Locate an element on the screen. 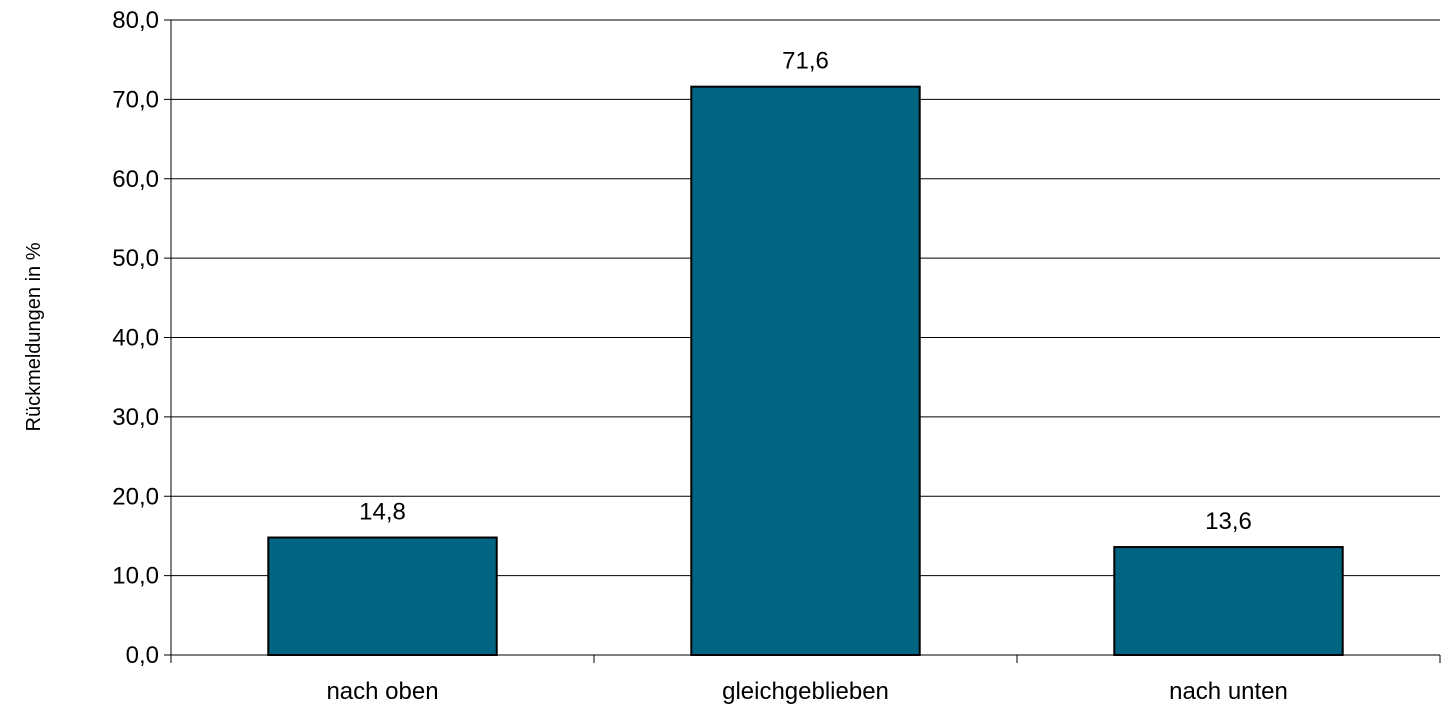  y-tick-label: 30,0 is located at coordinates (135, 417).